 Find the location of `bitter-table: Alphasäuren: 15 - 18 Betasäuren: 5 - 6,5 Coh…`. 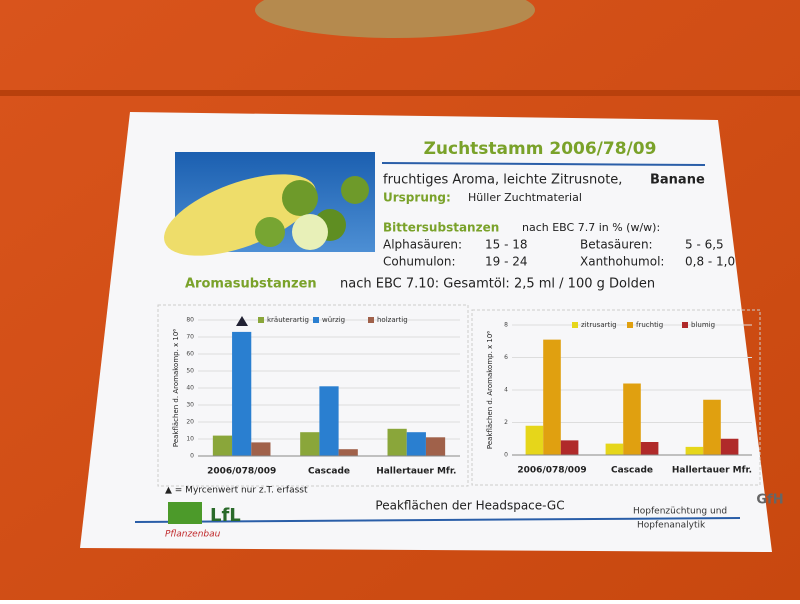

bitter-table: Alphasäuren: 15 - 18 Betasäuren: 5 - 6,5 Coh… is located at coordinates (559, 253).